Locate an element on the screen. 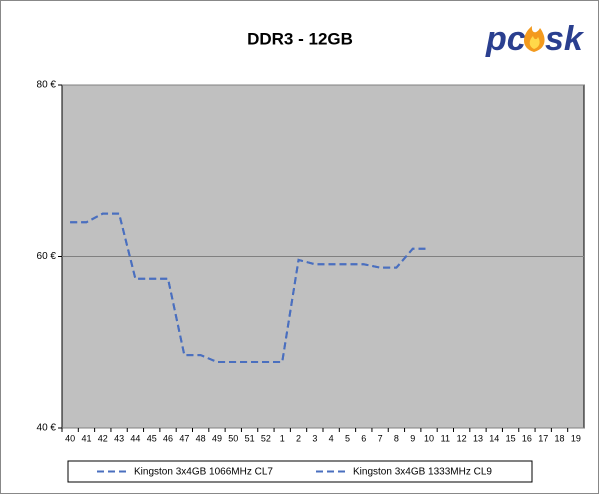 The height and width of the screenshot is (495, 600). chart-title: DDR3 - 12GB is located at coordinates (300, 38).